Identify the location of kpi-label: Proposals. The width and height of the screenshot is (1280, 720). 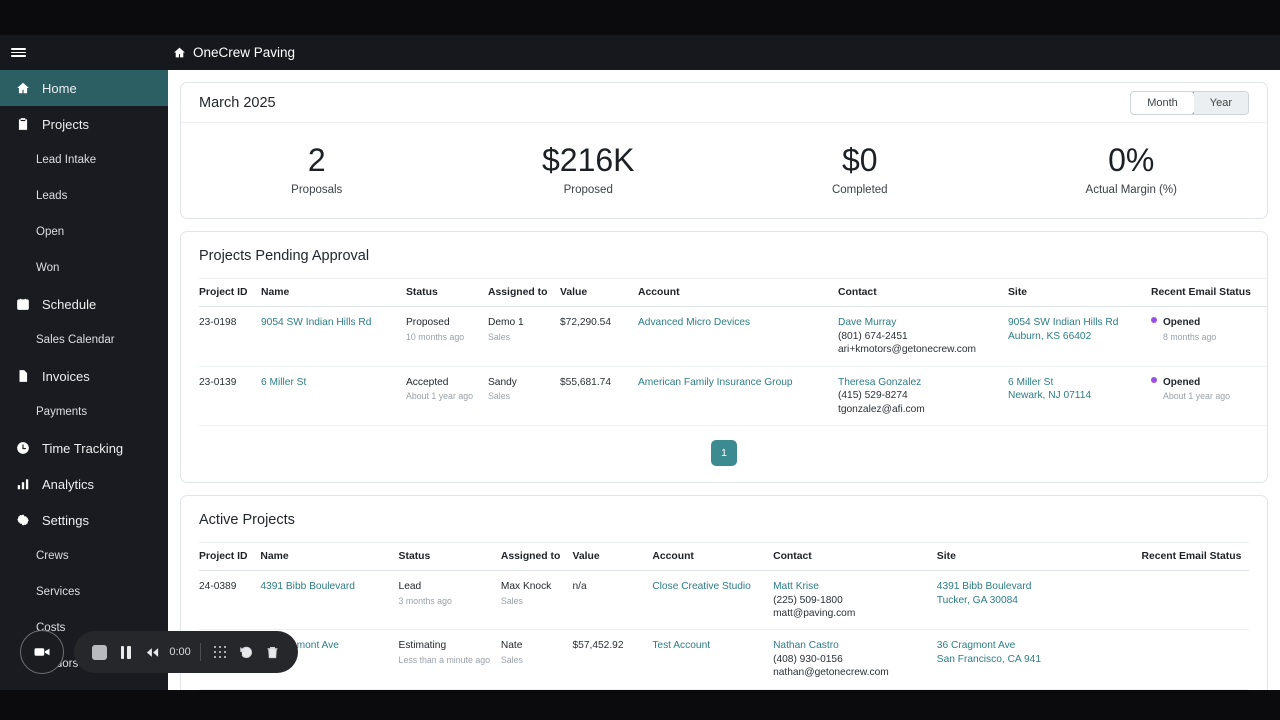
(317, 190).